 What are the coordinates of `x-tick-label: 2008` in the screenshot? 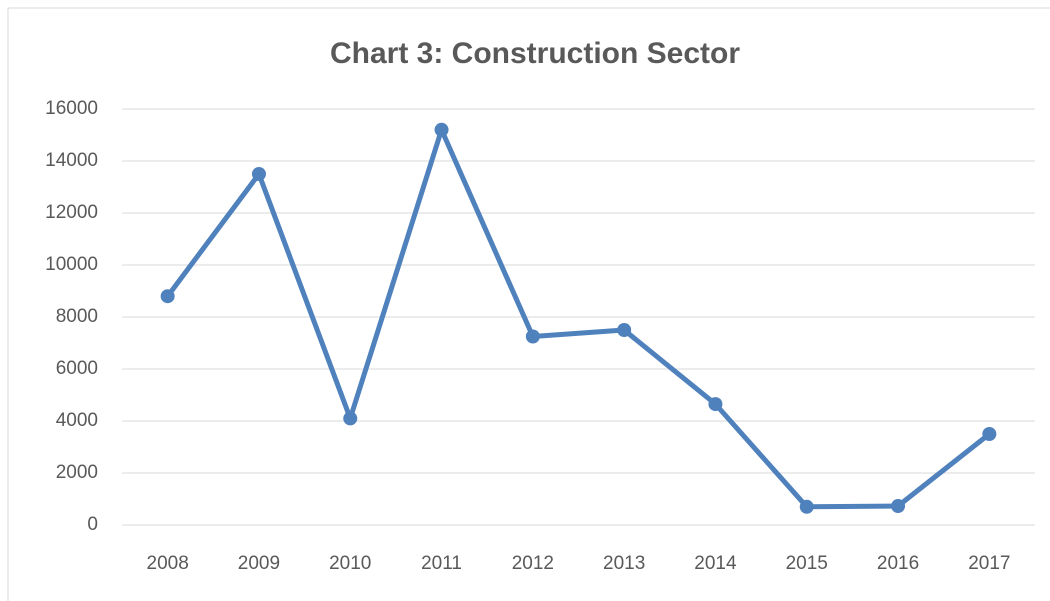 It's located at (168, 563).